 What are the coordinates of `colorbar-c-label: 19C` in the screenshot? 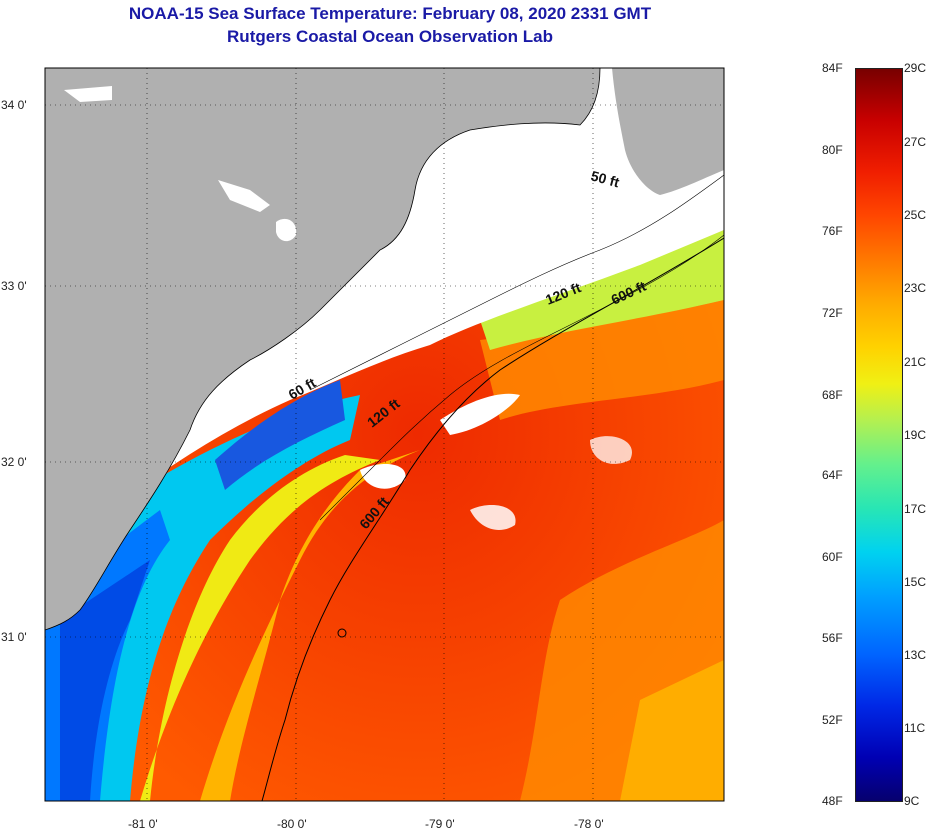 It's located at (915, 435).